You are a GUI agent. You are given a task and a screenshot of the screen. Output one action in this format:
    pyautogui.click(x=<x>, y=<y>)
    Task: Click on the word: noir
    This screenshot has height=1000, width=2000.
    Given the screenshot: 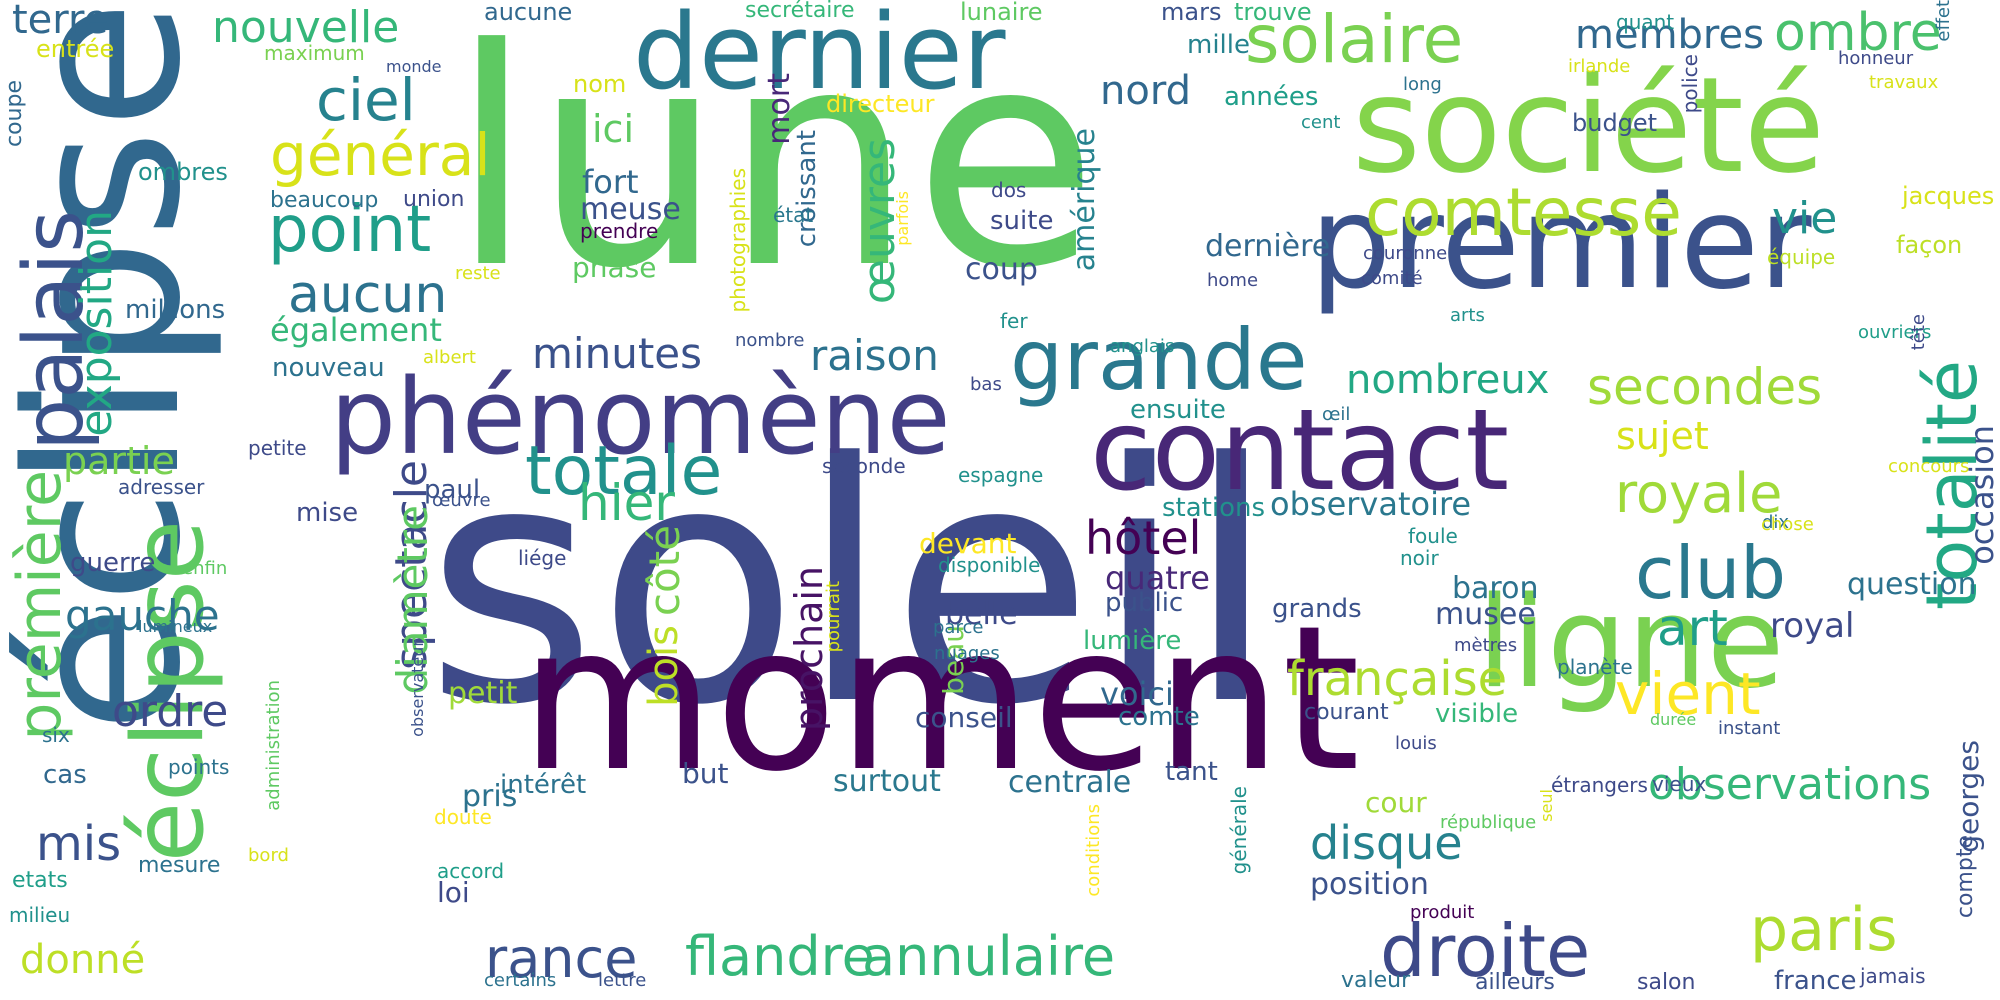 What is the action you would take?
    pyautogui.click(x=1419, y=558)
    